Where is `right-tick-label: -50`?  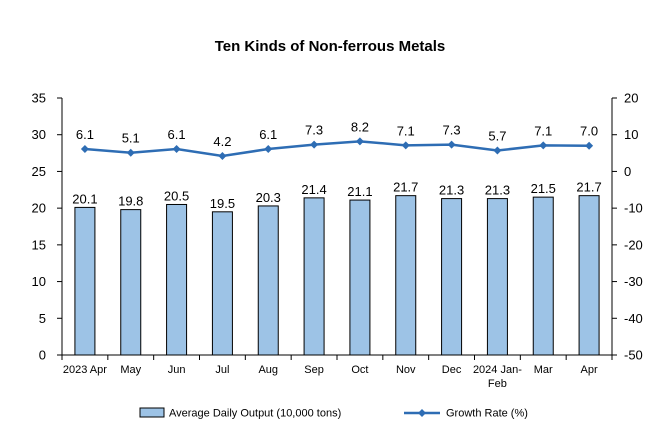
right-tick-label: -50 is located at coordinates (633, 355).